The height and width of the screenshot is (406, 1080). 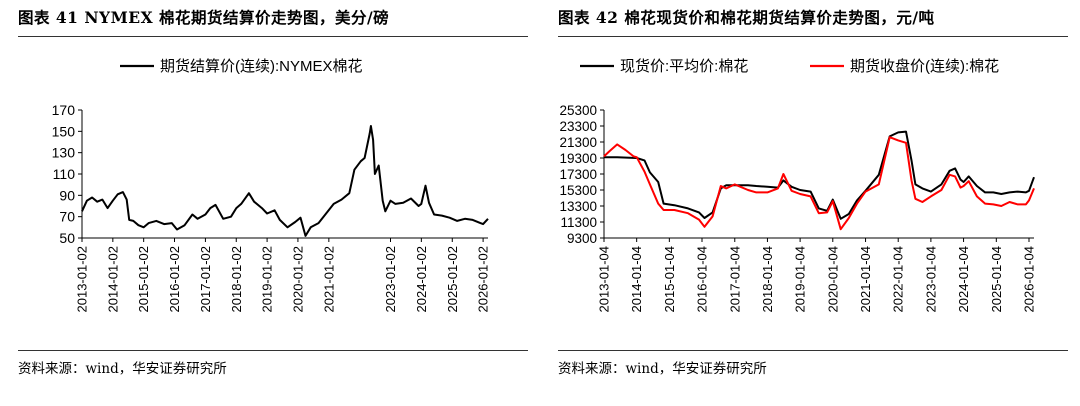 What do you see at coordinates (64, 110) in the screenshot?
I see `y-tick-label: 170` at bounding box center [64, 110].